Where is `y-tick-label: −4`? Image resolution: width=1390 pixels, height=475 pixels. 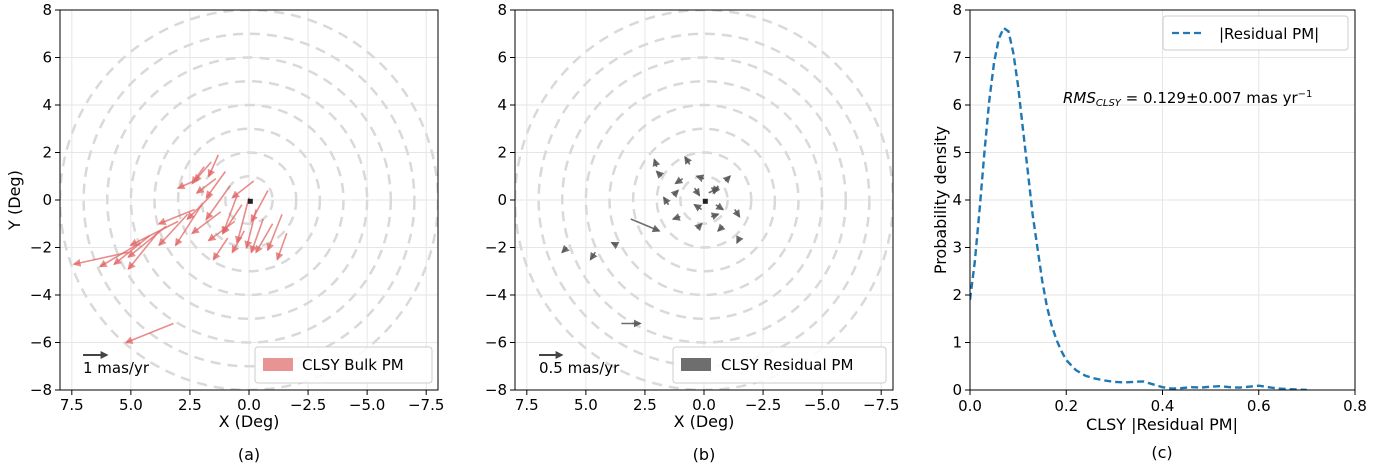
y-tick-label: −4 is located at coordinates (41, 295).